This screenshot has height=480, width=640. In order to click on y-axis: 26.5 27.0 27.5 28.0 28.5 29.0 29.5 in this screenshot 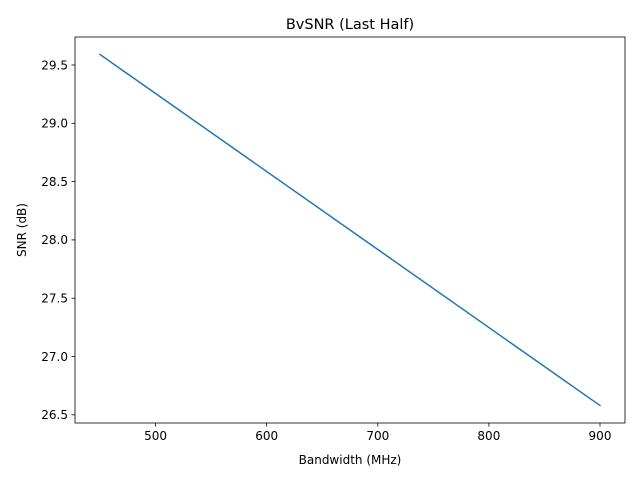, I will do `click(58, 240)`.